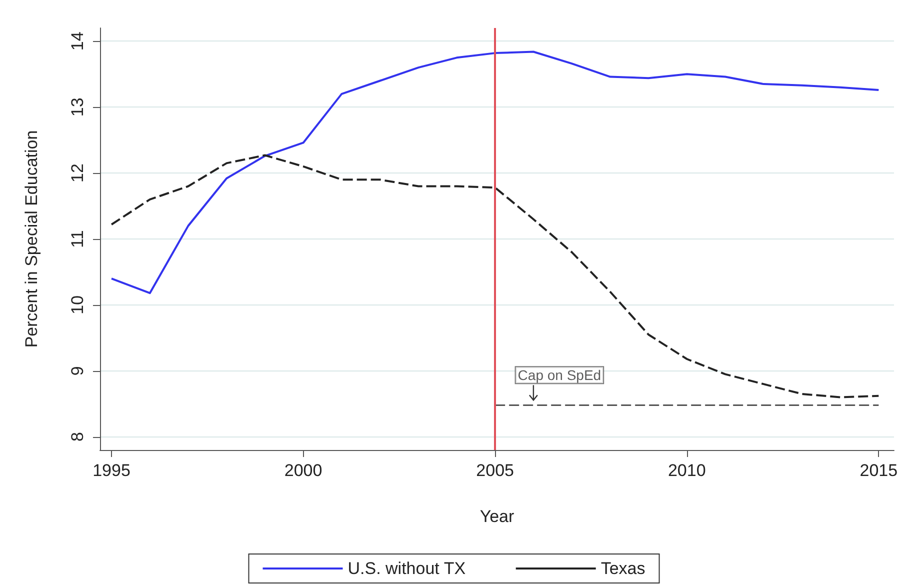 Image resolution: width=908 pixels, height=585 pixels. What do you see at coordinates (77, 371) in the screenshot?
I see `y-tick-label: 9` at bounding box center [77, 371].